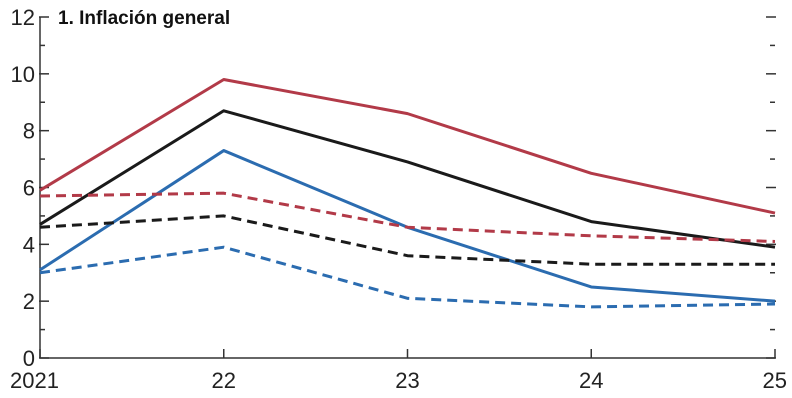 This screenshot has height=398, width=792. Describe the element at coordinates (29, 244) in the screenshot. I see `y-tick-label: 4` at that location.